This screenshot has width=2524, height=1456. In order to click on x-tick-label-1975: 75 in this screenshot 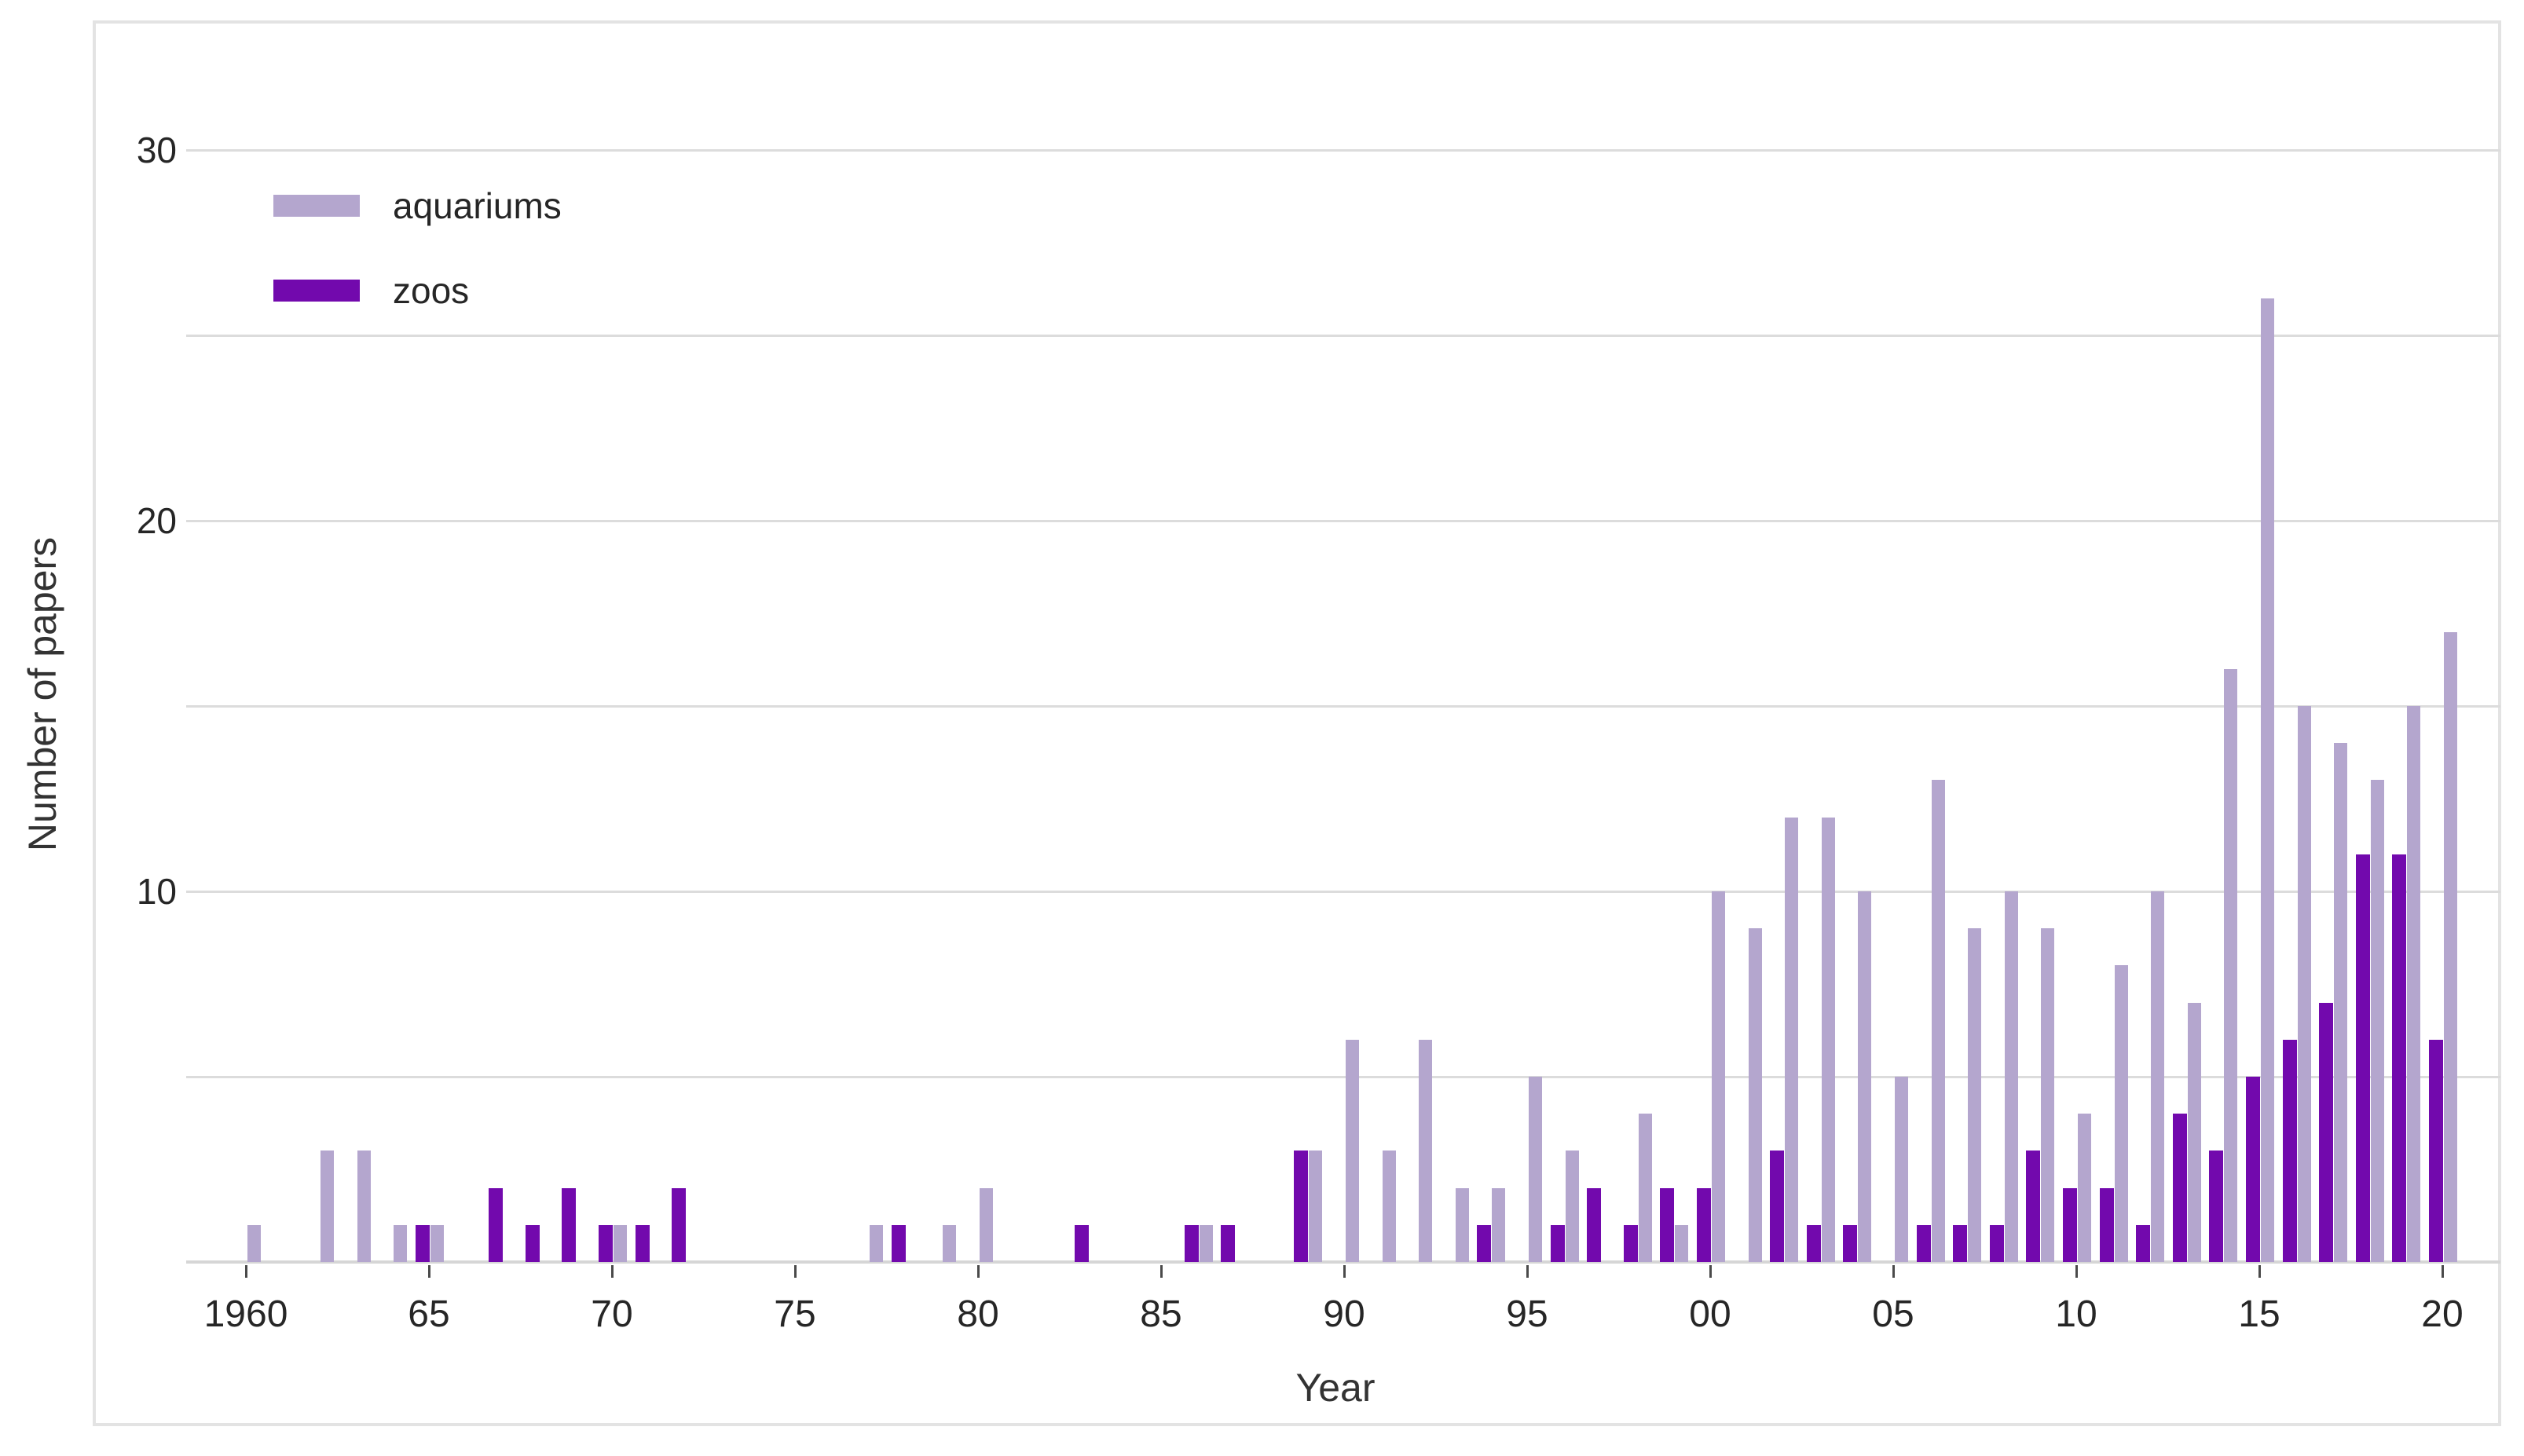, I will do `click(795, 1314)`.